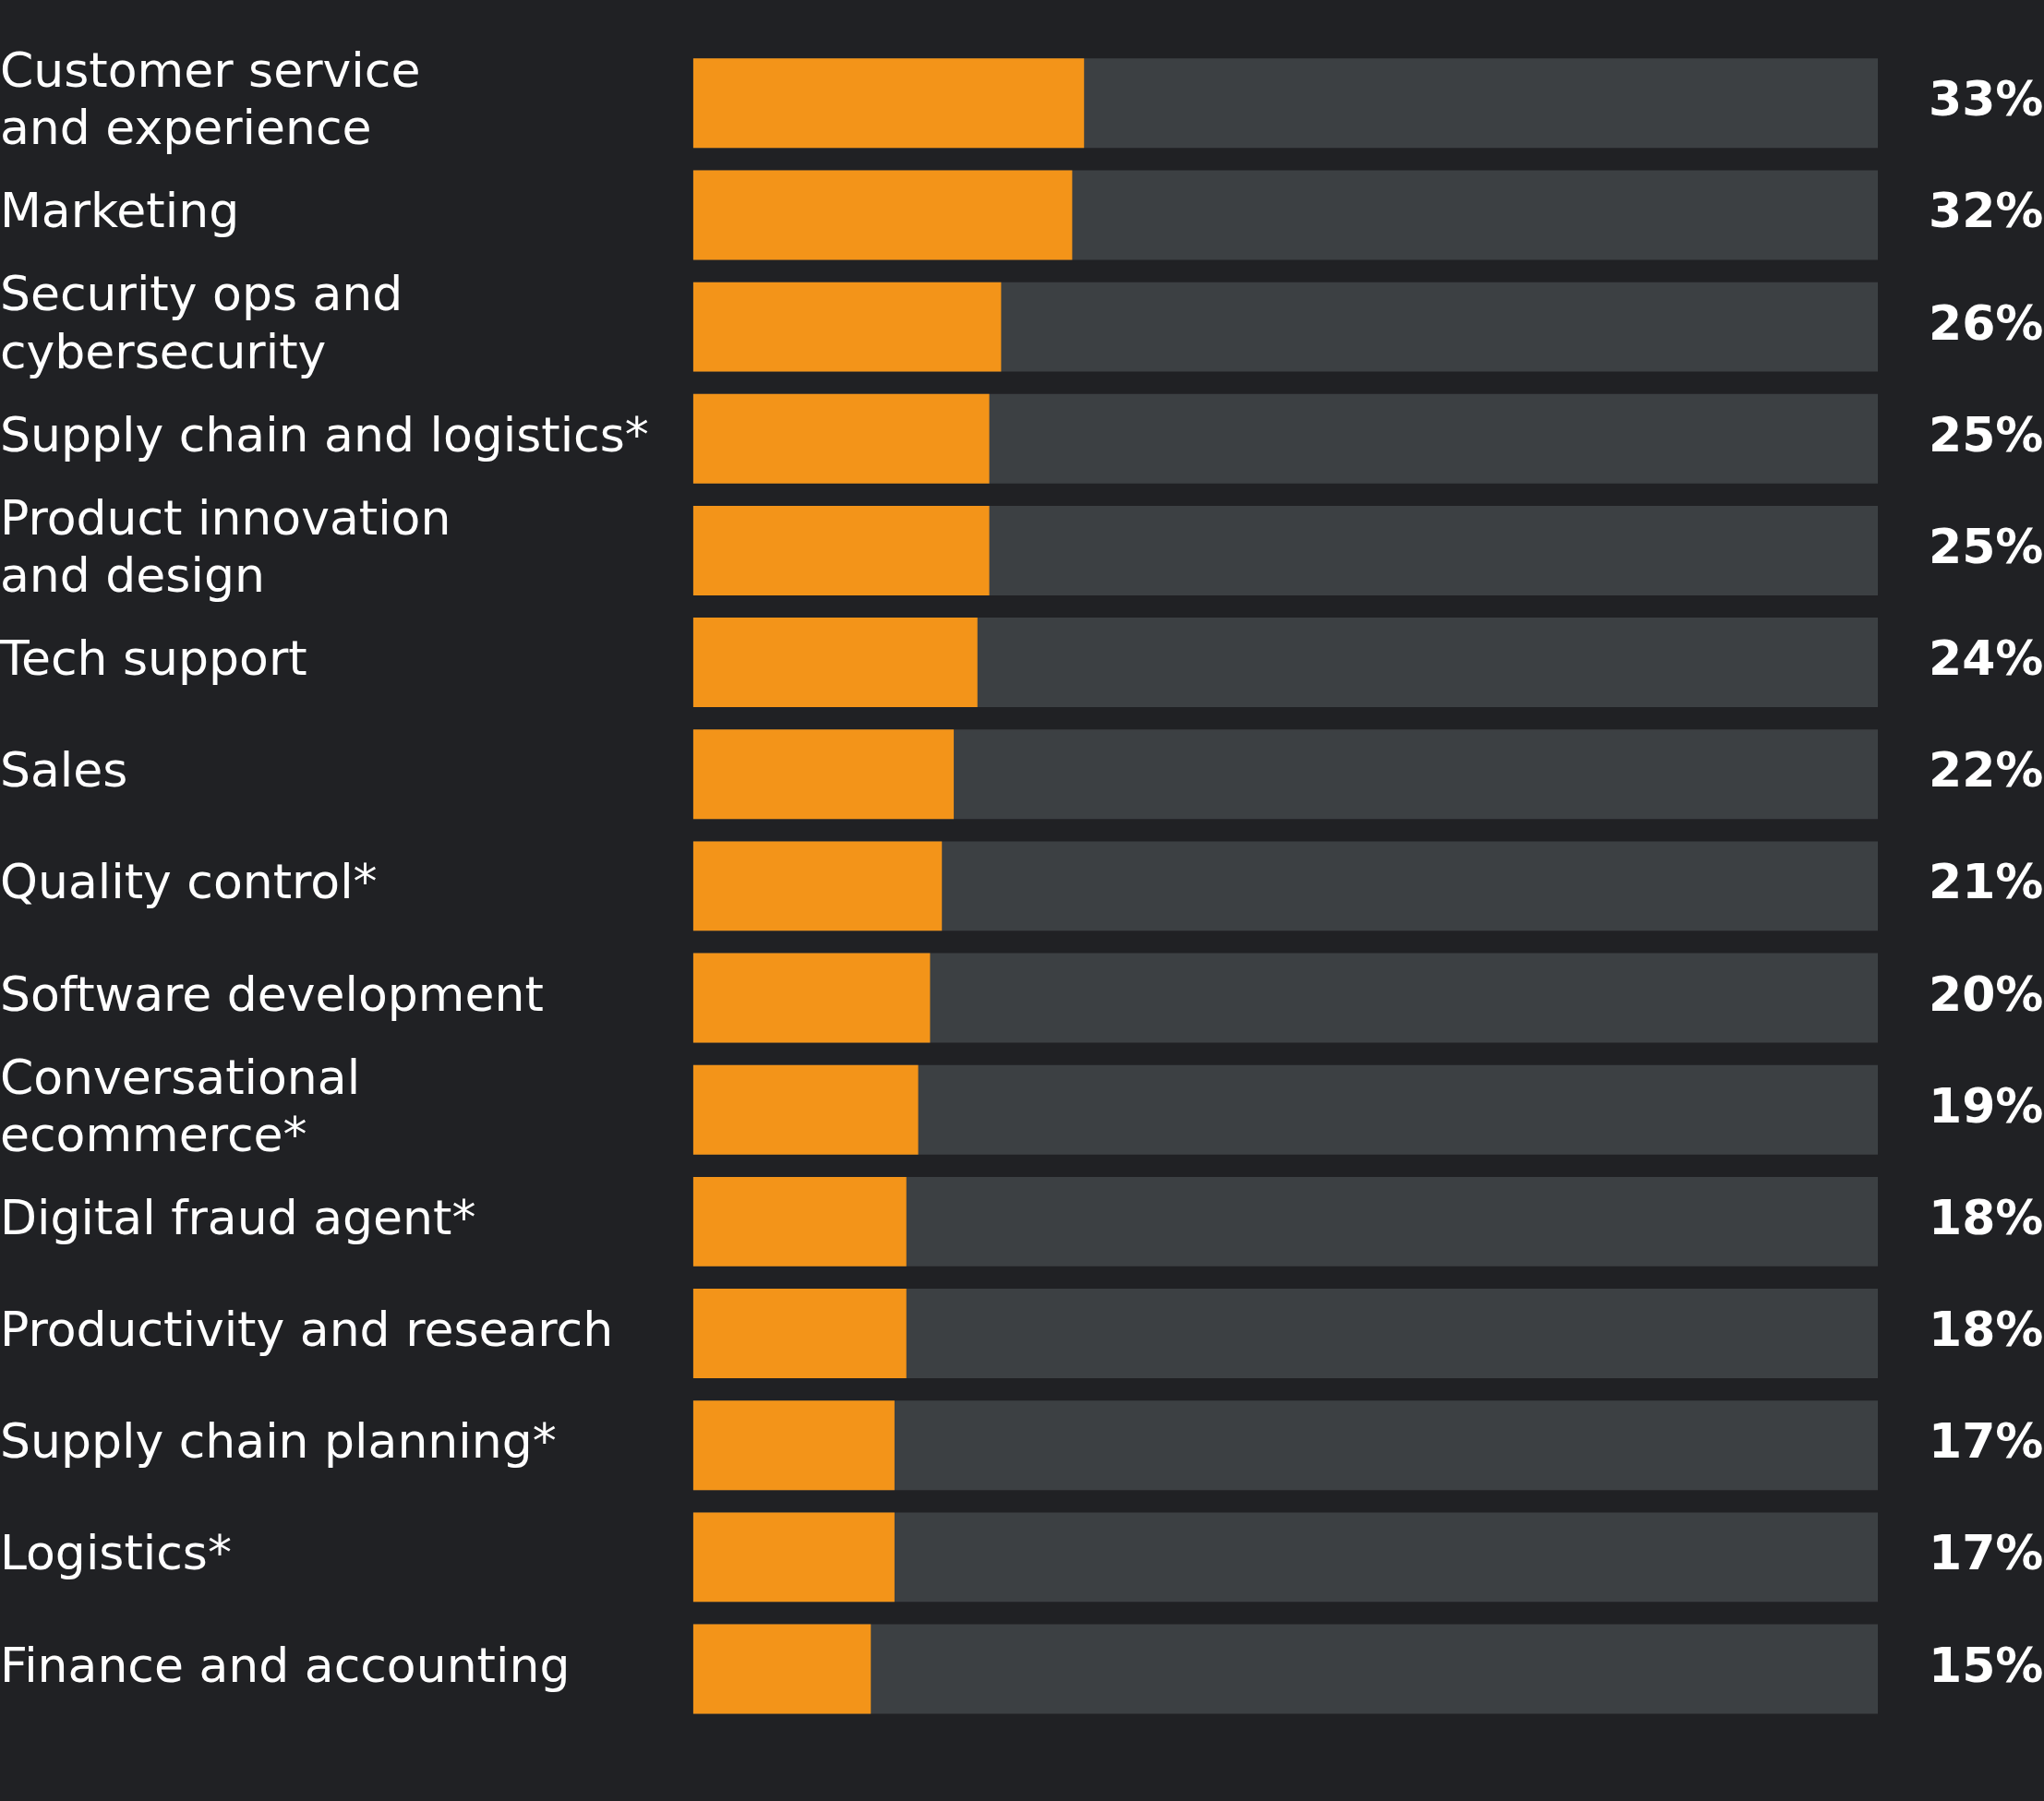 The image size is (2044, 1801). I want to click on y-tick-label: Security ops and cybersecurity, so click(201, 322).